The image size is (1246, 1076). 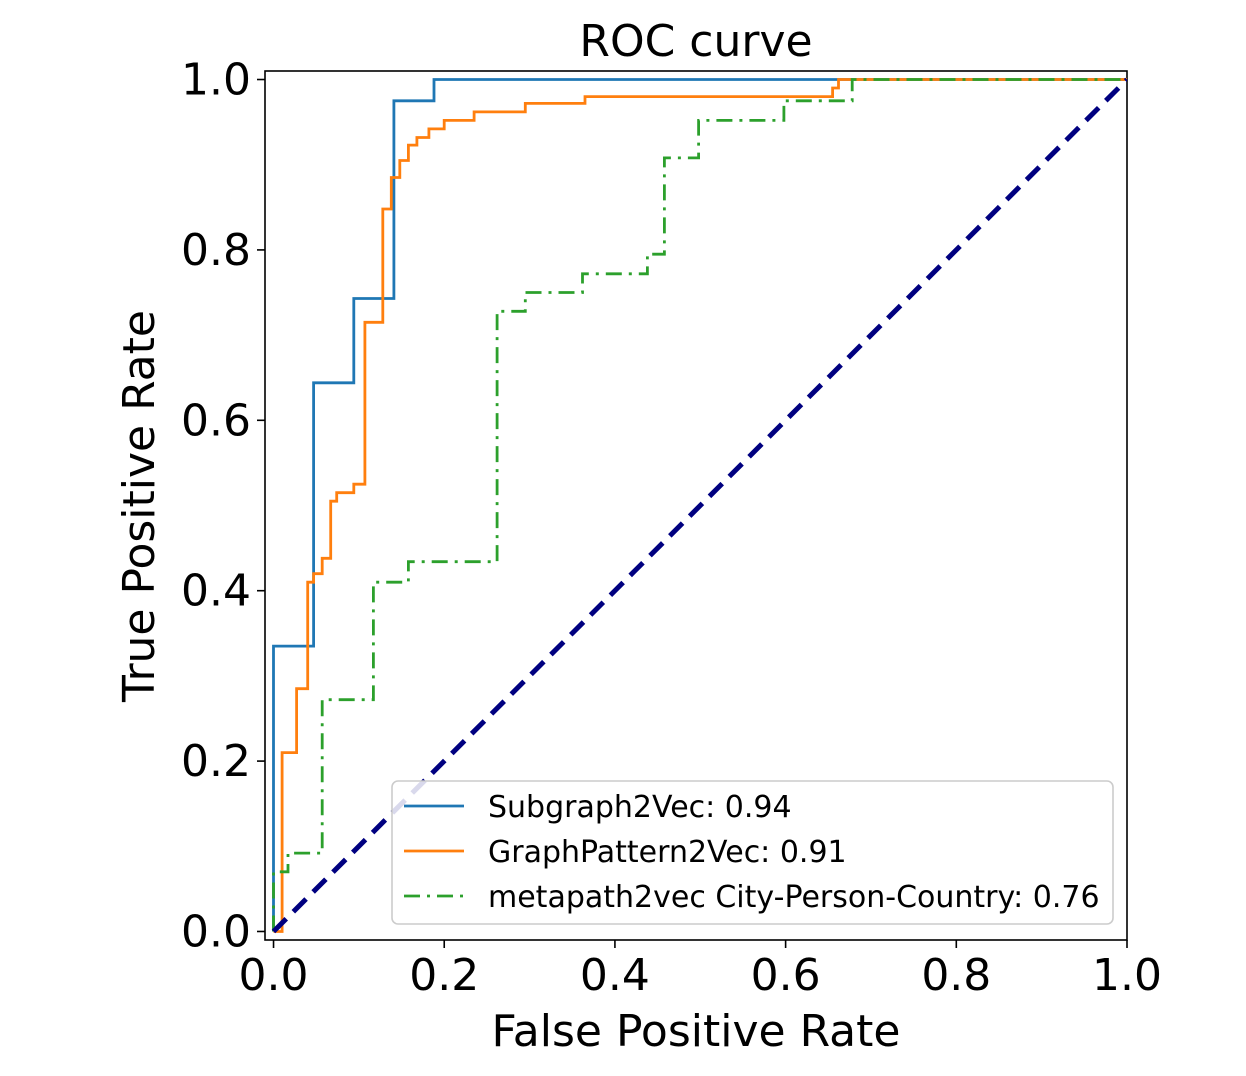 What do you see at coordinates (216, 931) in the screenshot?
I see `y-tick-label: 0.0` at bounding box center [216, 931].